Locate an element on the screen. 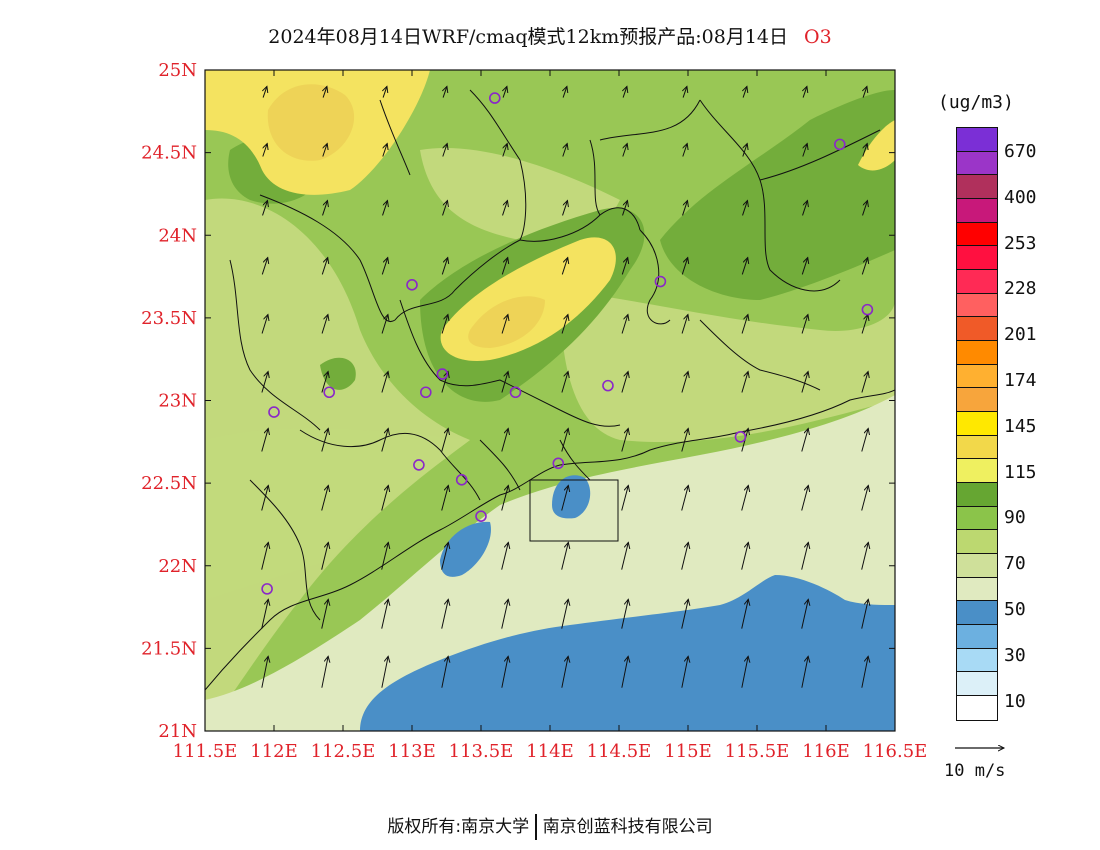  lon-tick-label: 115E is located at coordinates (688, 751).